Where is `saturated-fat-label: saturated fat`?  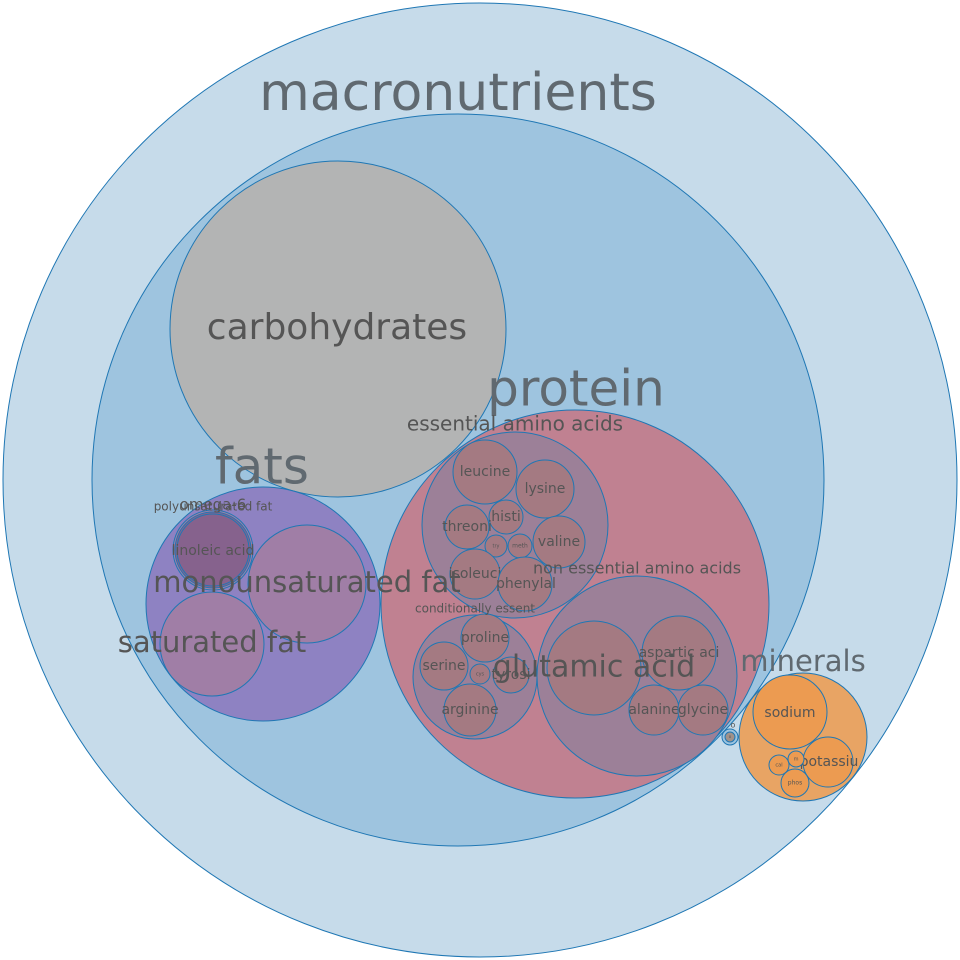 saturated-fat-label: saturated fat is located at coordinates (212, 642).